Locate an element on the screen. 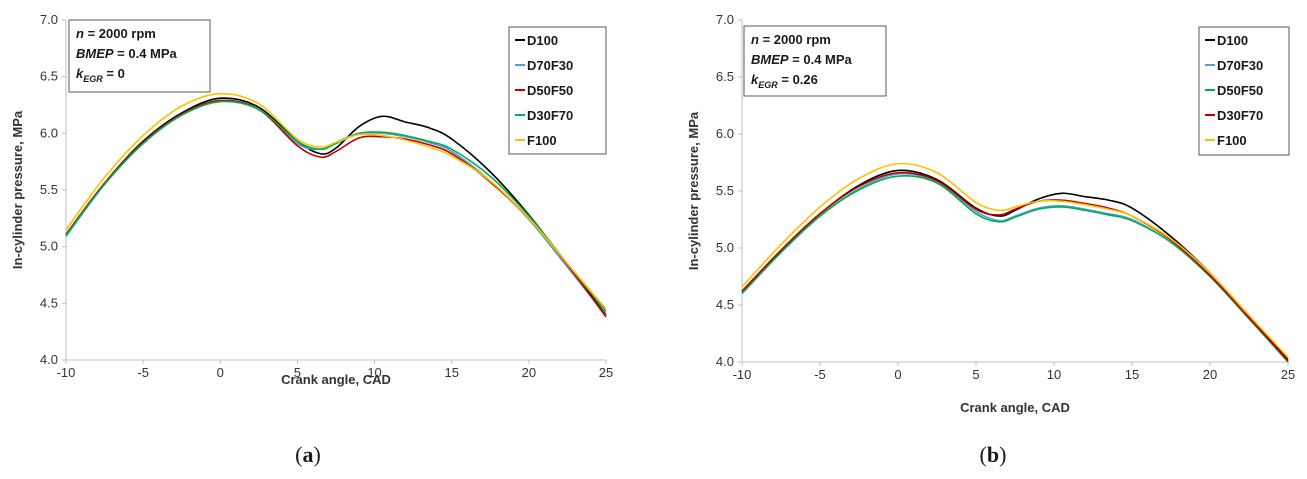  condition-line: kEGR = 0.26 is located at coordinates (784, 81).